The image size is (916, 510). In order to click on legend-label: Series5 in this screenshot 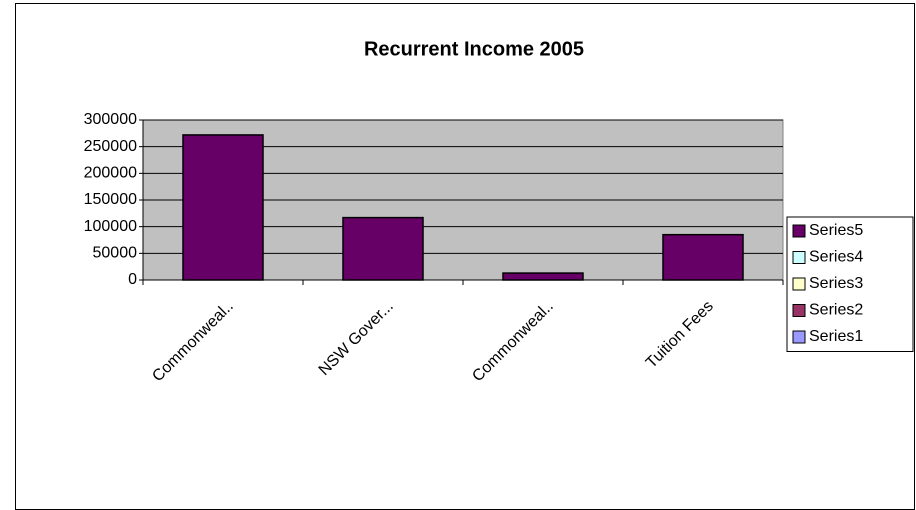, I will do `click(836, 230)`.